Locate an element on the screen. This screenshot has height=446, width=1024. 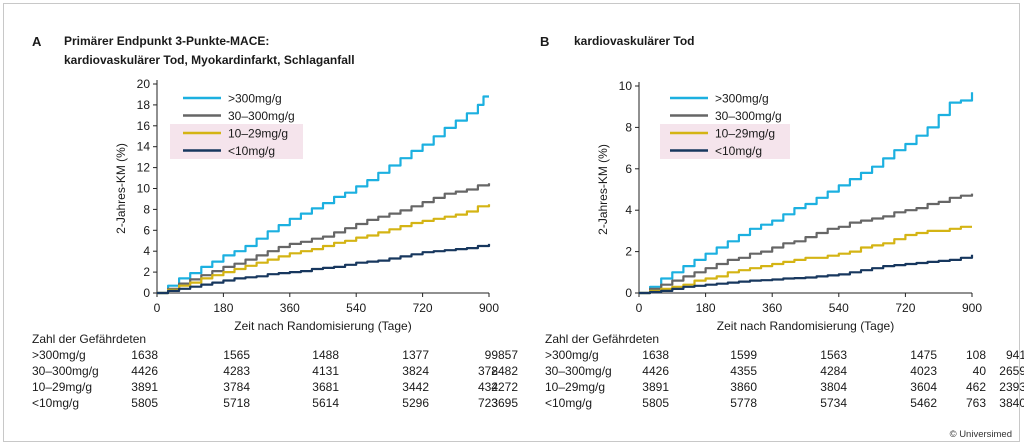
chart-b-legend-label-0: >300mg/g is located at coordinates (742, 99).